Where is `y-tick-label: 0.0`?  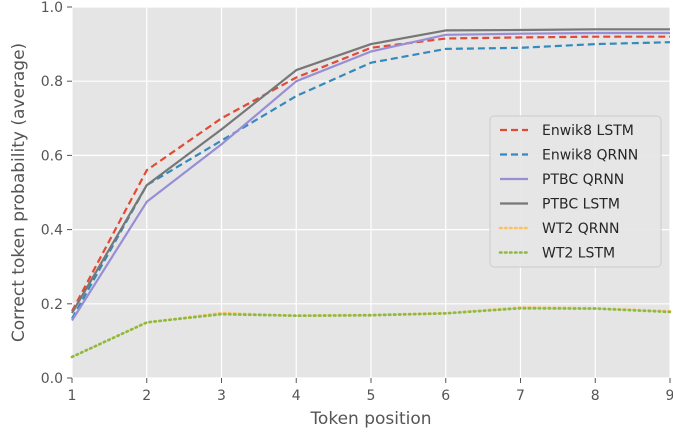
y-tick-label: 0.0 is located at coordinates (52, 379).